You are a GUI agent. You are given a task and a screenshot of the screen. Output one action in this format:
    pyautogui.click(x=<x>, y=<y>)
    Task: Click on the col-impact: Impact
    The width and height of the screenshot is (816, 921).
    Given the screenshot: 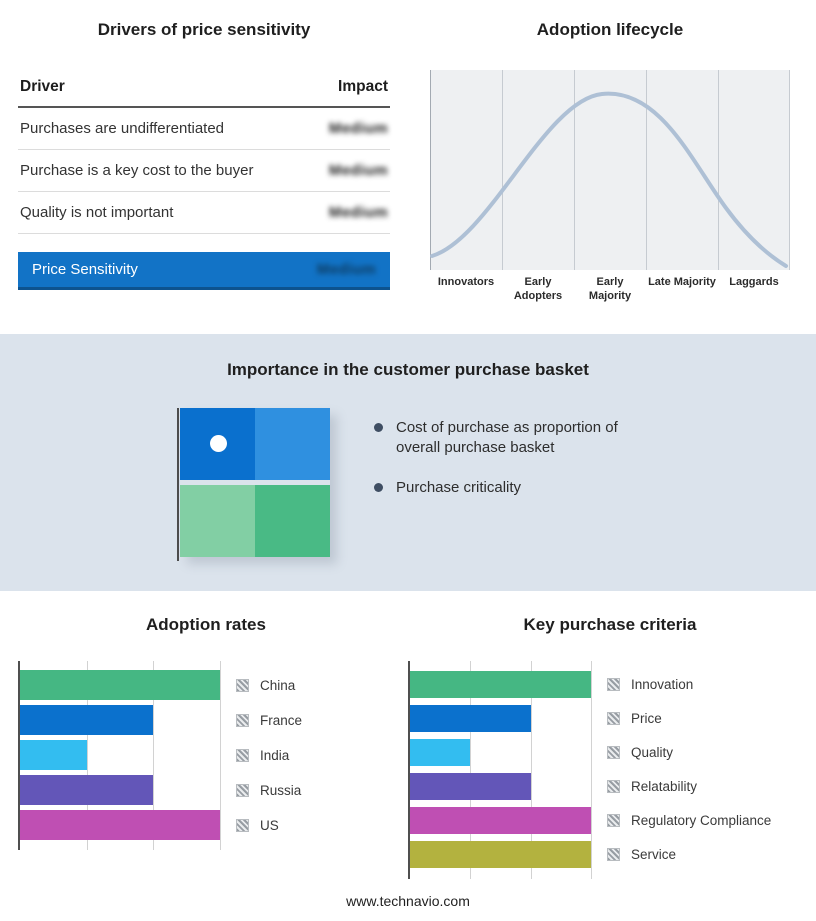 What is the action you would take?
    pyautogui.click(x=363, y=86)
    